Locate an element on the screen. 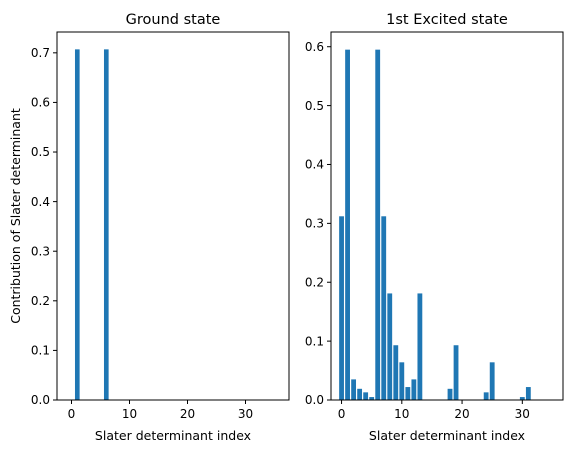 Image resolution: width=567 pixels, height=453 pixels. ground-state-ytick-label: 0.0 is located at coordinates (40, 400).